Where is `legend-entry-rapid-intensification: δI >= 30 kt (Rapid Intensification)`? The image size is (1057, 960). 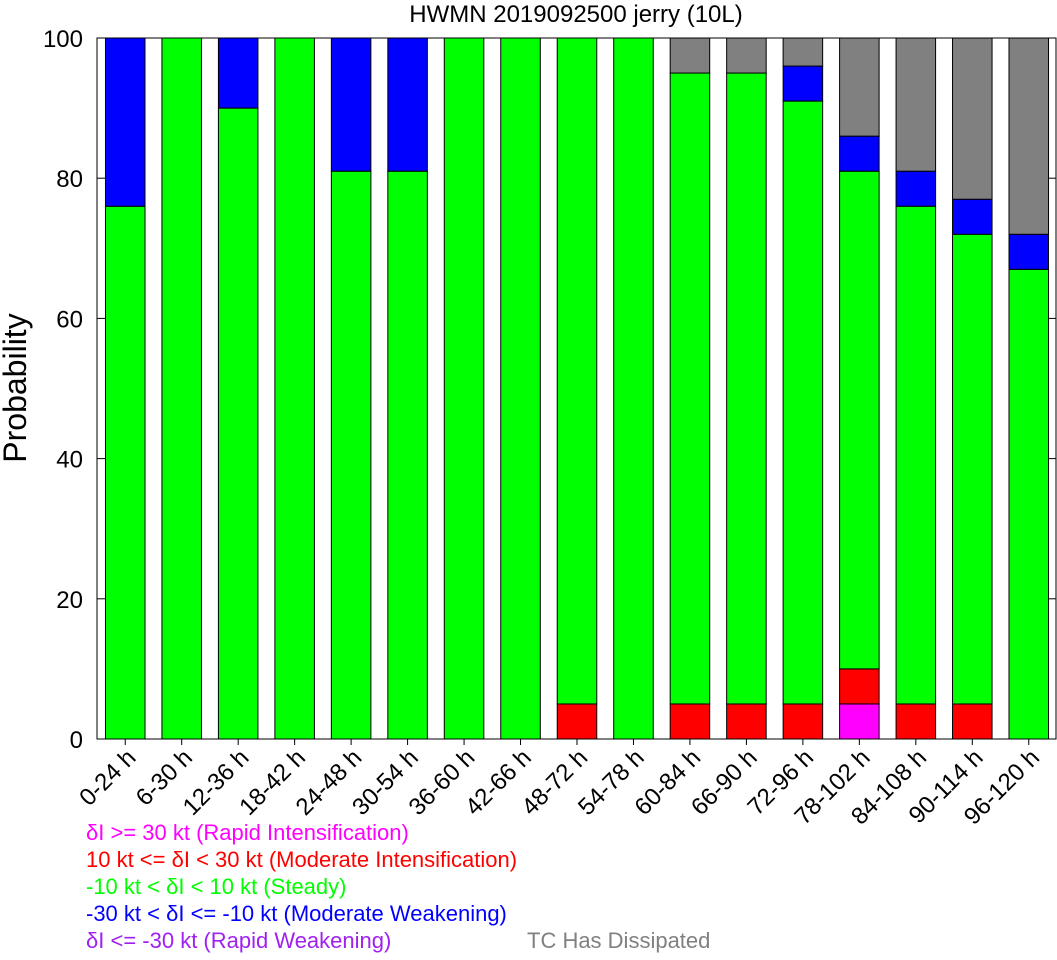 legend-entry-rapid-intensification: δI >= 30 kt (Rapid Intensification) is located at coordinates (247, 832).